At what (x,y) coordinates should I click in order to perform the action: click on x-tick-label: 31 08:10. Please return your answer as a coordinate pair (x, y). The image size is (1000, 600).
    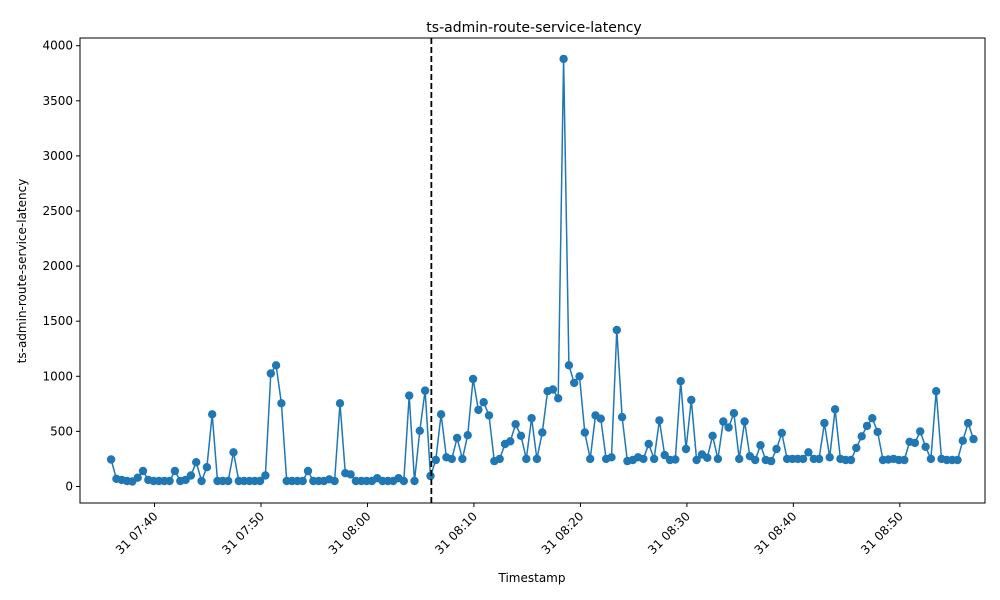
    Looking at the image, I should click on (456, 533).